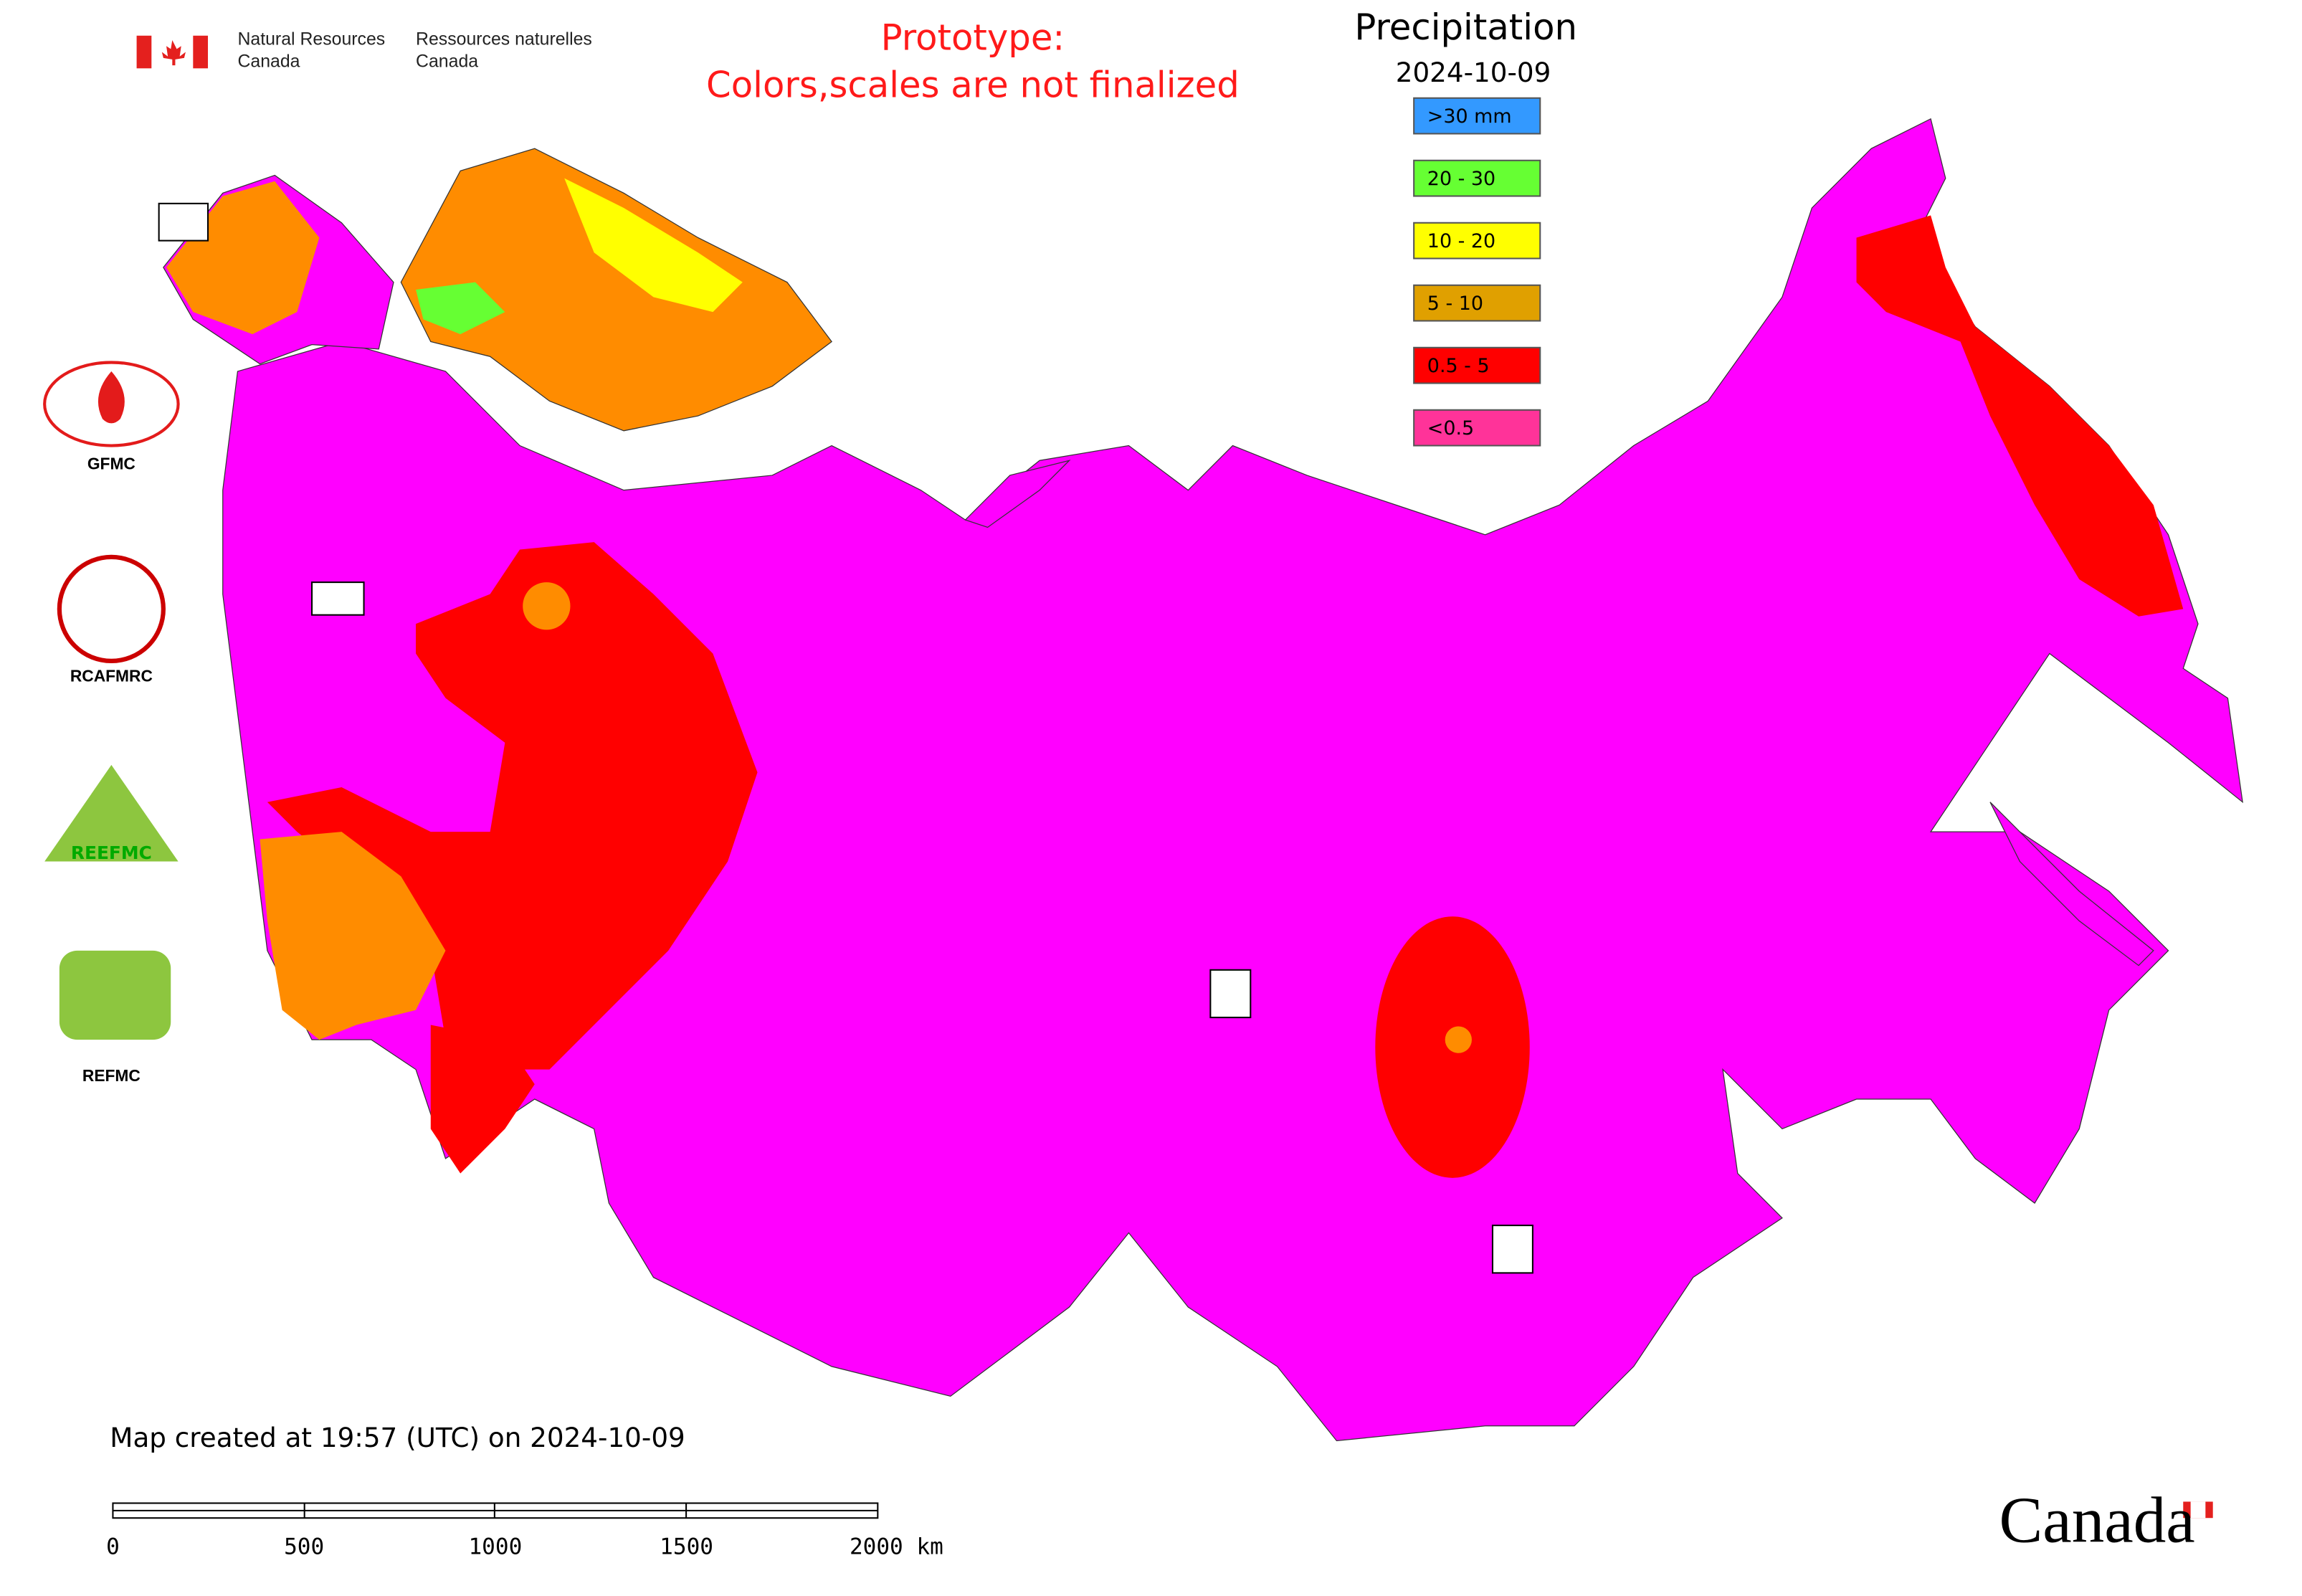  What do you see at coordinates (447, 62) in the screenshot?
I see `dept-fr-2: Canada` at bounding box center [447, 62].